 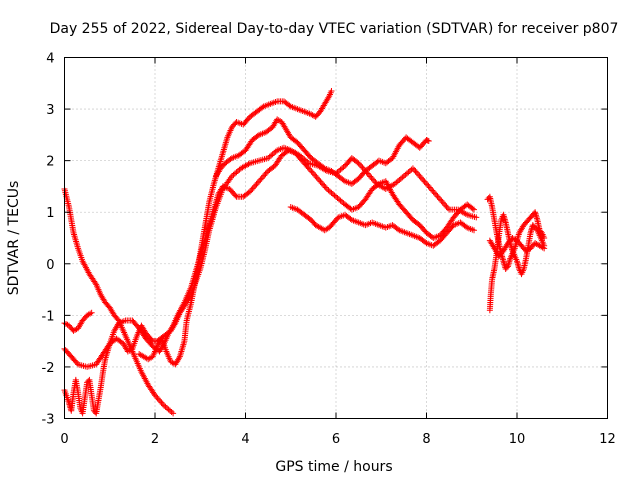 What do you see at coordinates (48, 240) in the screenshot?
I see `y-tick-labels: -3 -2 -1 0 1 2 3 4` at bounding box center [48, 240].